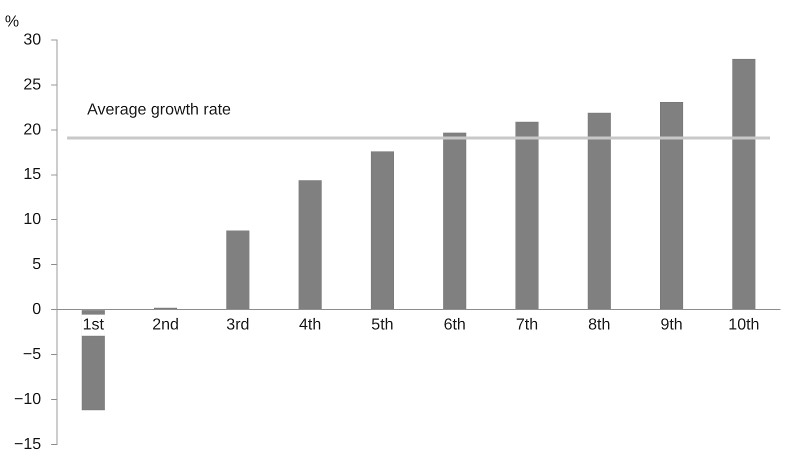  I want to click on y-tick-label: −10, so click(28, 399).